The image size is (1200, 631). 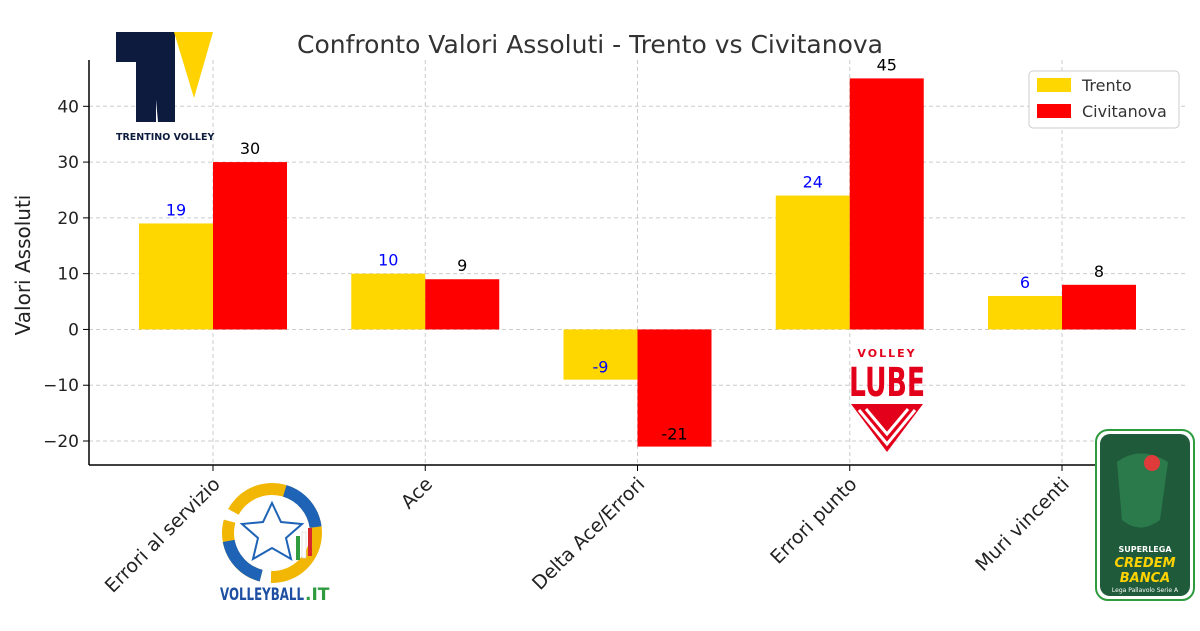 I want to click on superlega-logo-player-silhouette, so click(x=1142, y=490).